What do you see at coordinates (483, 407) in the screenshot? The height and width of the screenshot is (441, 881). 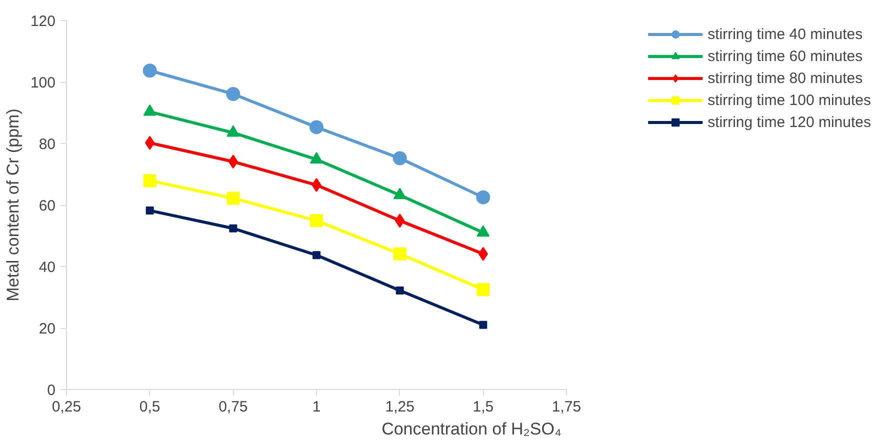 I see `x-tick-label: 1,5` at bounding box center [483, 407].